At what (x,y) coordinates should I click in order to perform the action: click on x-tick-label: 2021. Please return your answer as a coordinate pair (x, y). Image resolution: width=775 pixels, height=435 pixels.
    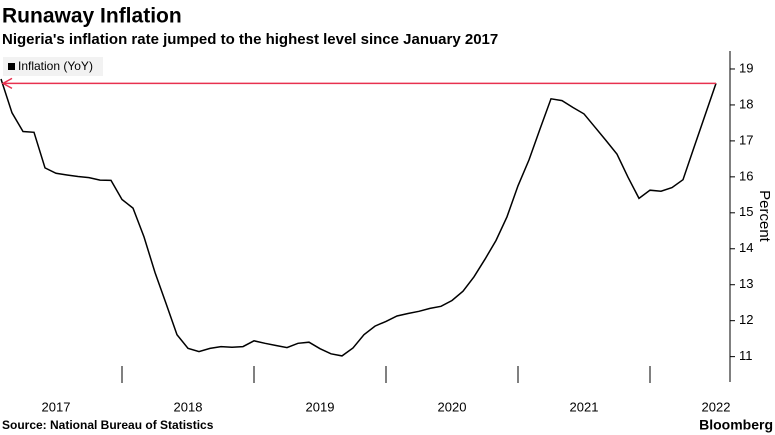
    Looking at the image, I should click on (584, 406).